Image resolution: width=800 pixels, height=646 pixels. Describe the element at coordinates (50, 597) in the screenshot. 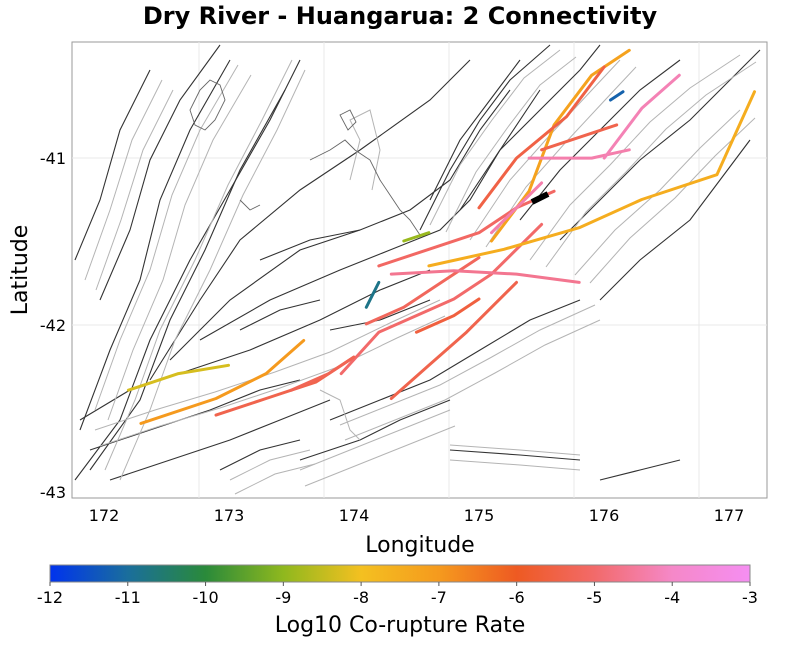

I see `colorbar-tick-label: -12` at that location.